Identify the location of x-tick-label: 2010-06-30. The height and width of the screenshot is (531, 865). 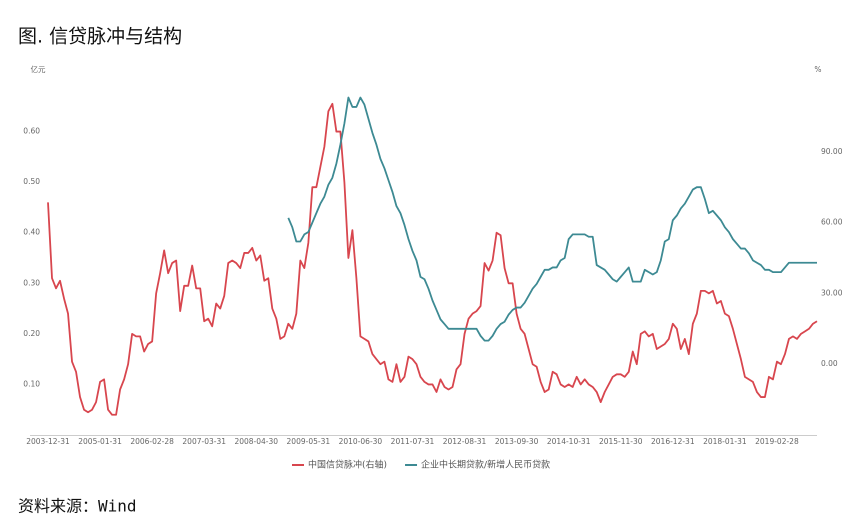
(361, 441).